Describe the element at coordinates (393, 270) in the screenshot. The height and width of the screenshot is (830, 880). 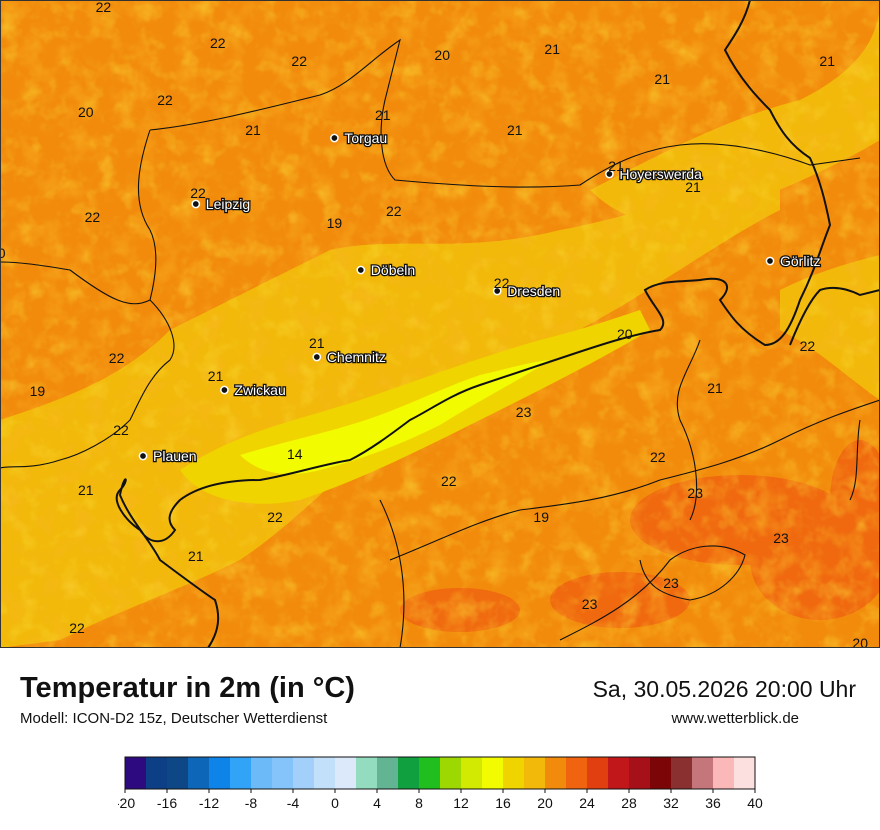
I see `city-label: Döbeln` at that location.